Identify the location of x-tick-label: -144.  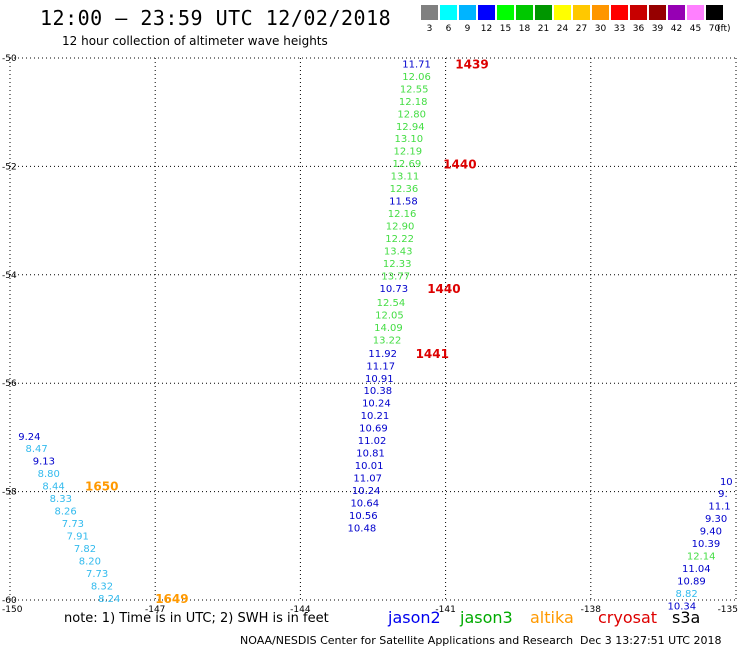
(300, 610).